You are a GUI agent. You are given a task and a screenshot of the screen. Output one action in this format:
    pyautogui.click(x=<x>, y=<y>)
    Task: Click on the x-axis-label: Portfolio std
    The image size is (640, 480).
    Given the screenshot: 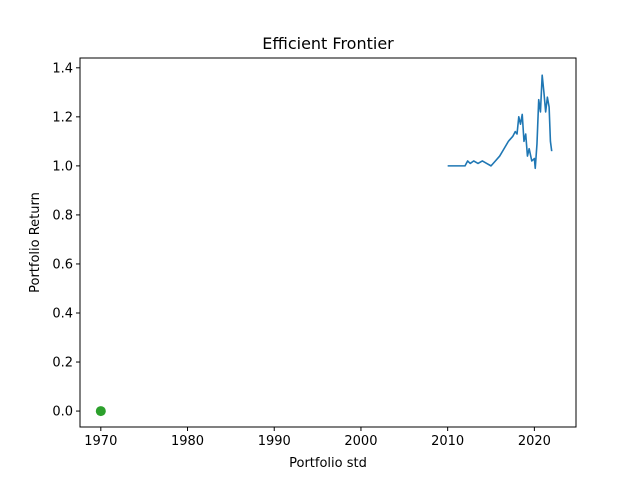 What is the action you would take?
    pyautogui.click(x=328, y=463)
    